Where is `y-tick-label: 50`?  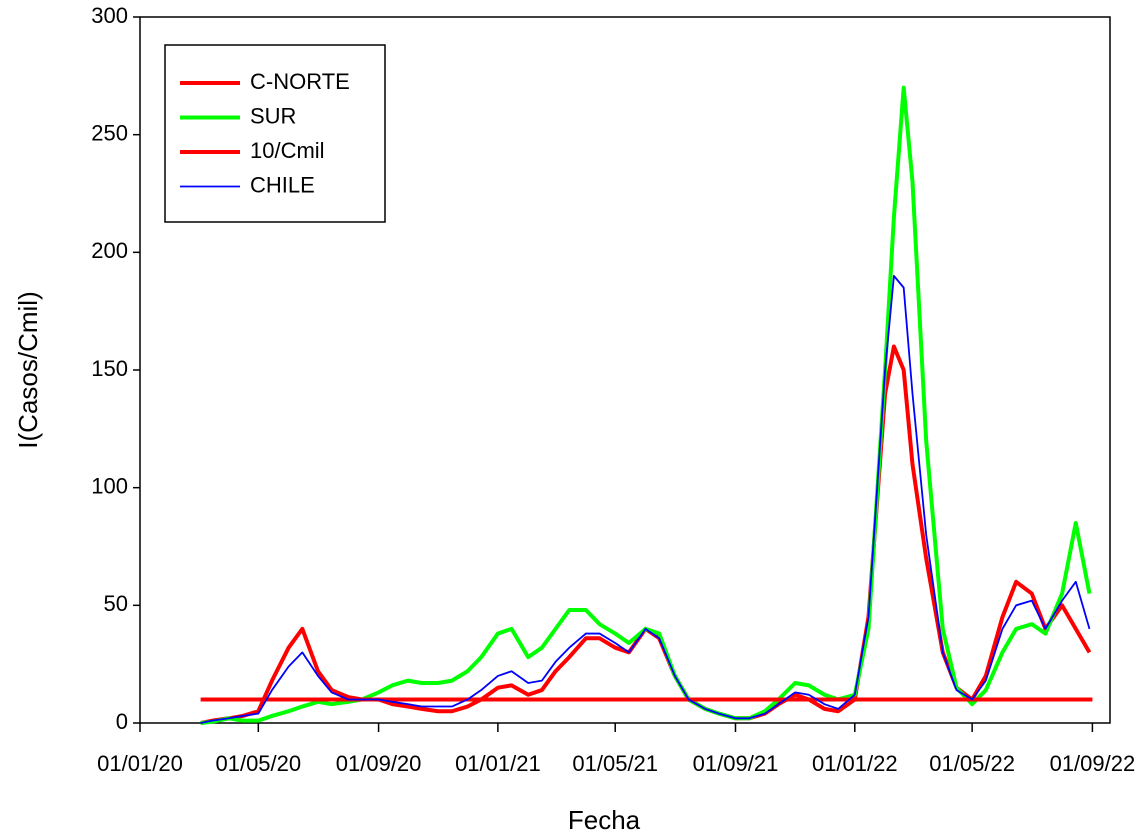 y-tick-label: 50 is located at coordinates (116, 603).